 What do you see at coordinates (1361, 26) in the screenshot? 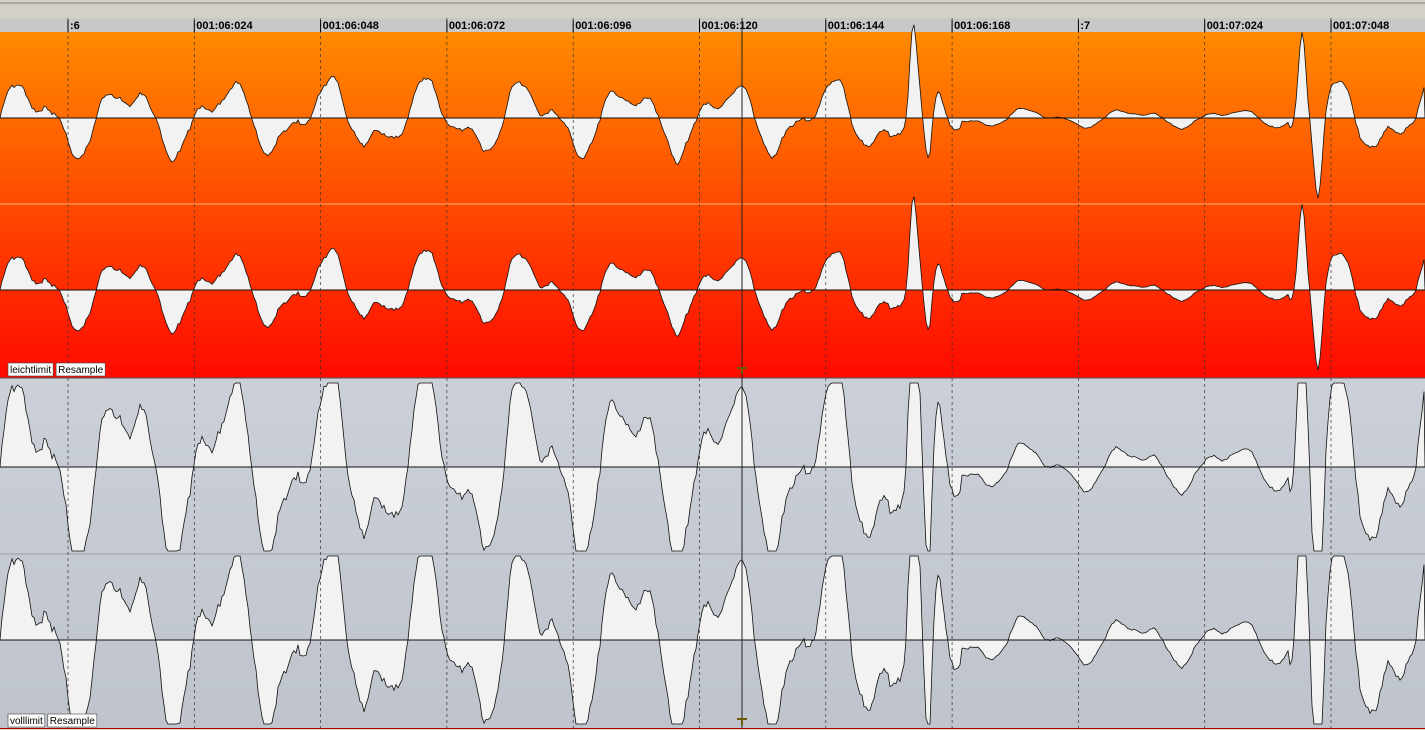
I see `ruler-label: 001:07:048` at bounding box center [1361, 26].